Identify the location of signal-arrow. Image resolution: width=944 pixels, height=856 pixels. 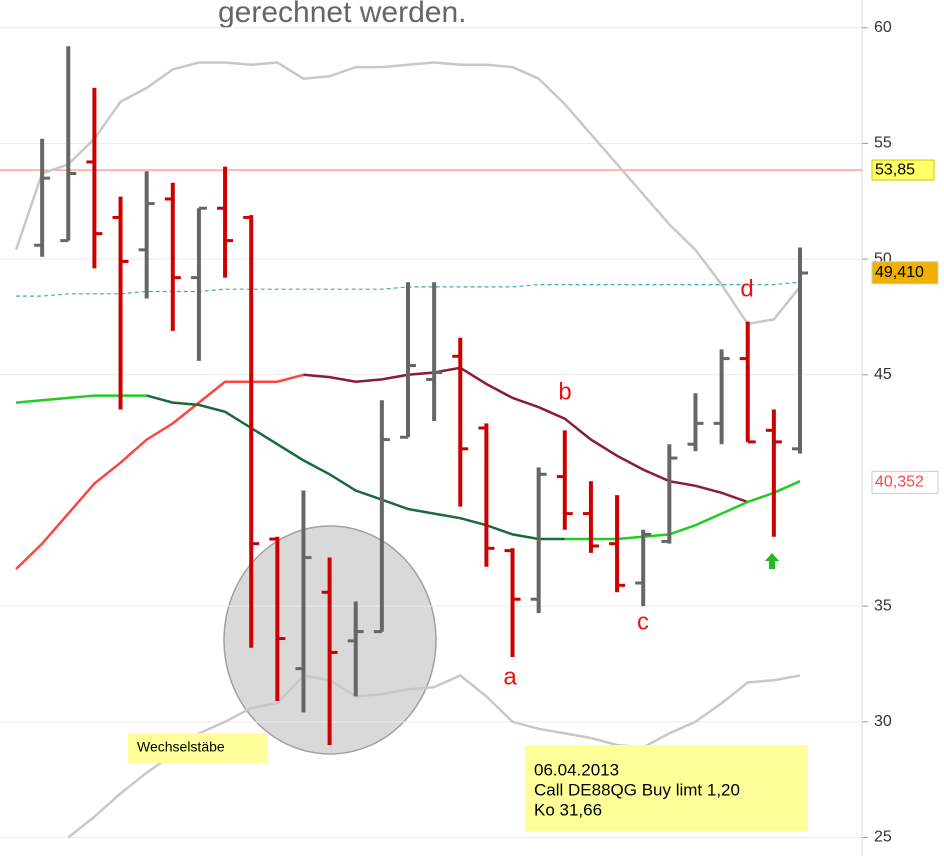
(772, 561).